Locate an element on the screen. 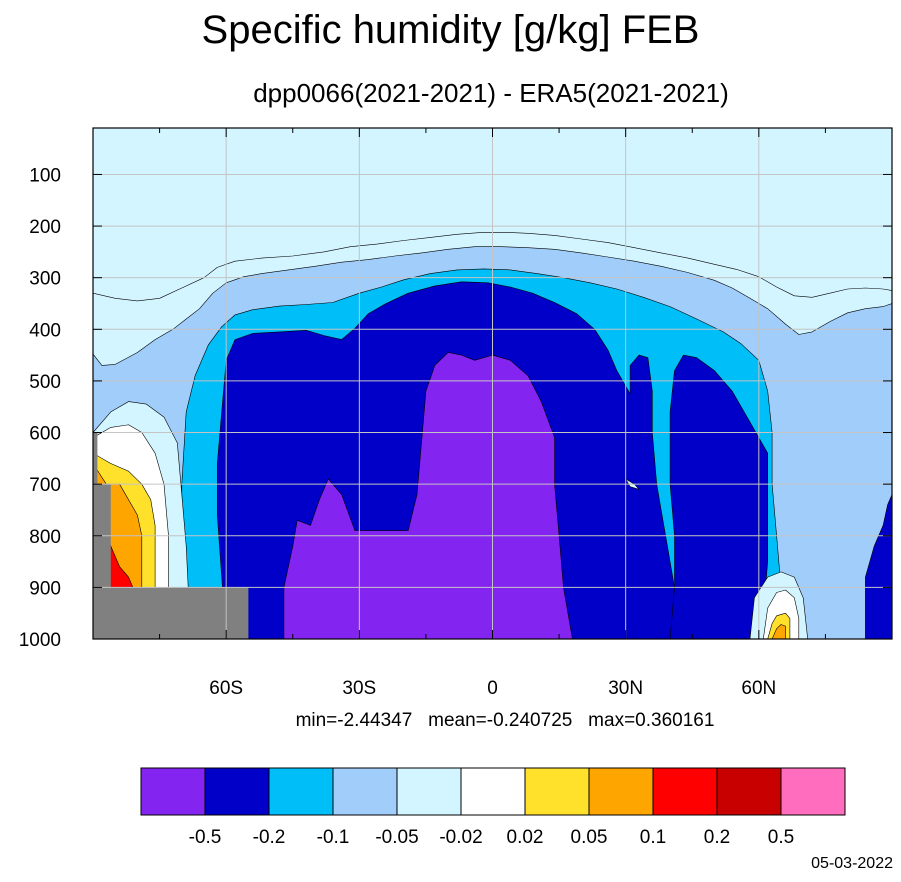  y-tick-label-5: 600 is located at coordinates (45, 434).